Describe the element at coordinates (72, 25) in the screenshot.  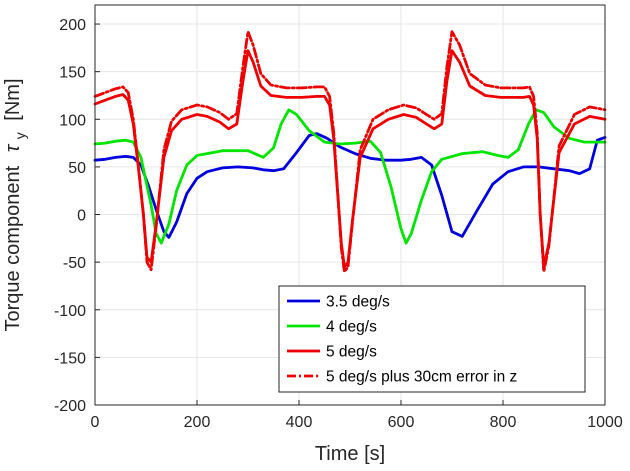
I see `y-tick-label: 200` at that location.